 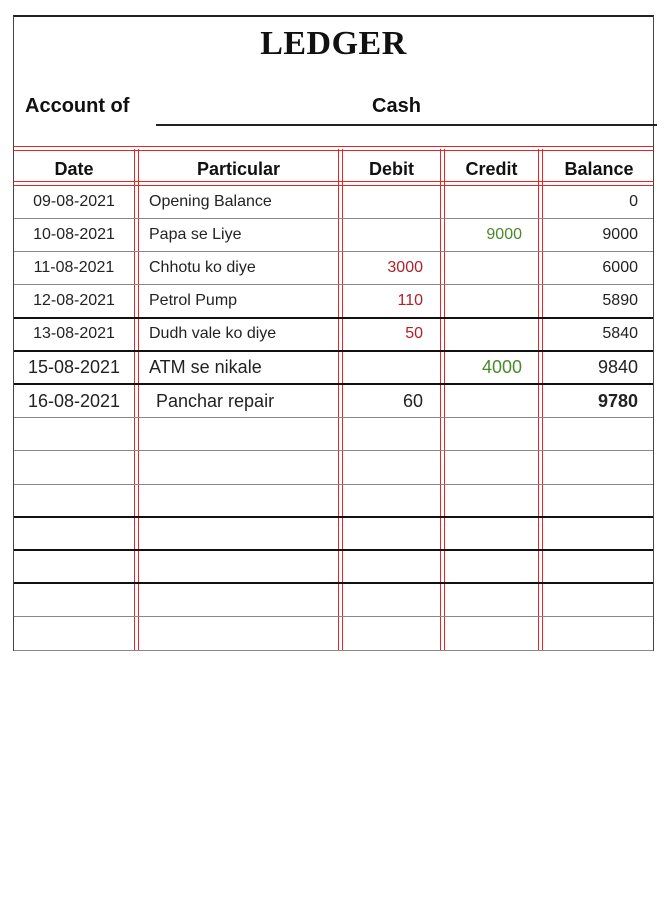 What do you see at coordinates (501, 367) in the screenshot?
I see `cell-credit: 4000` at bounding box center [501, 367].